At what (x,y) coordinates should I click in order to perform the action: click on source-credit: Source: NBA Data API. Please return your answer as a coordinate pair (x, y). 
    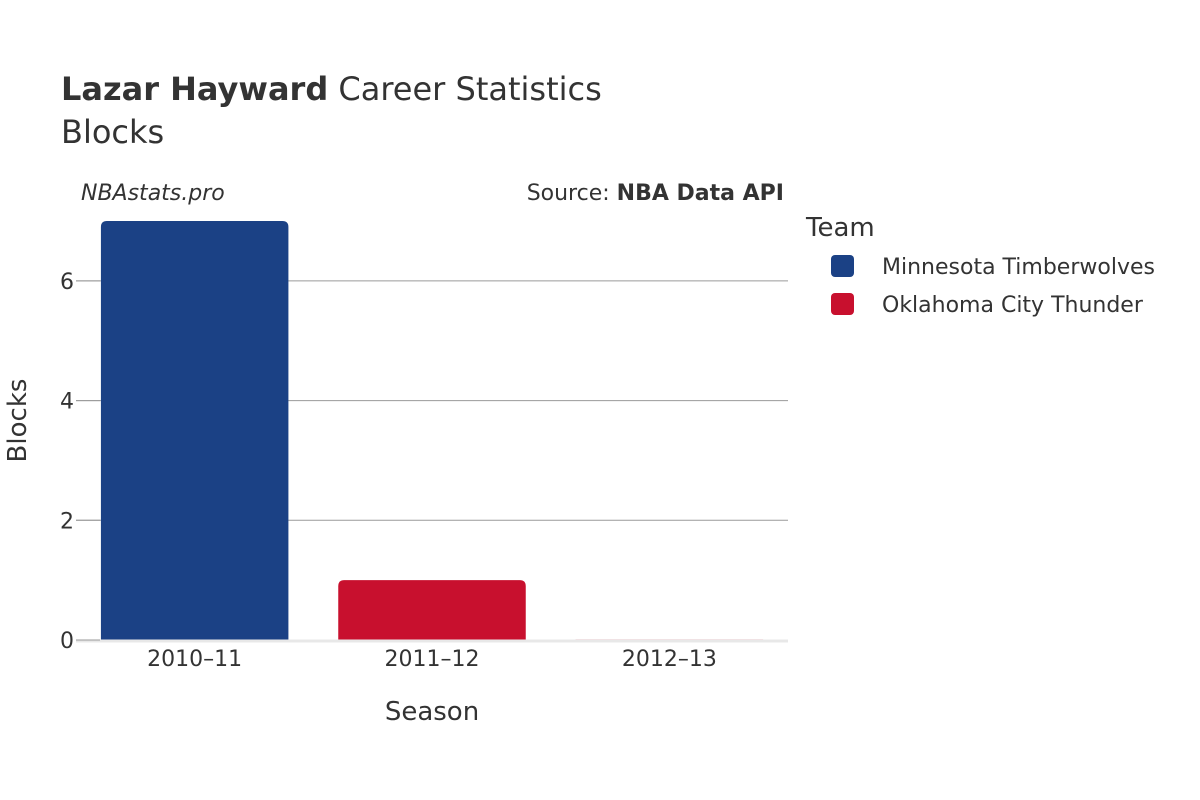
    Looking at the image, I should click on (655, 193).